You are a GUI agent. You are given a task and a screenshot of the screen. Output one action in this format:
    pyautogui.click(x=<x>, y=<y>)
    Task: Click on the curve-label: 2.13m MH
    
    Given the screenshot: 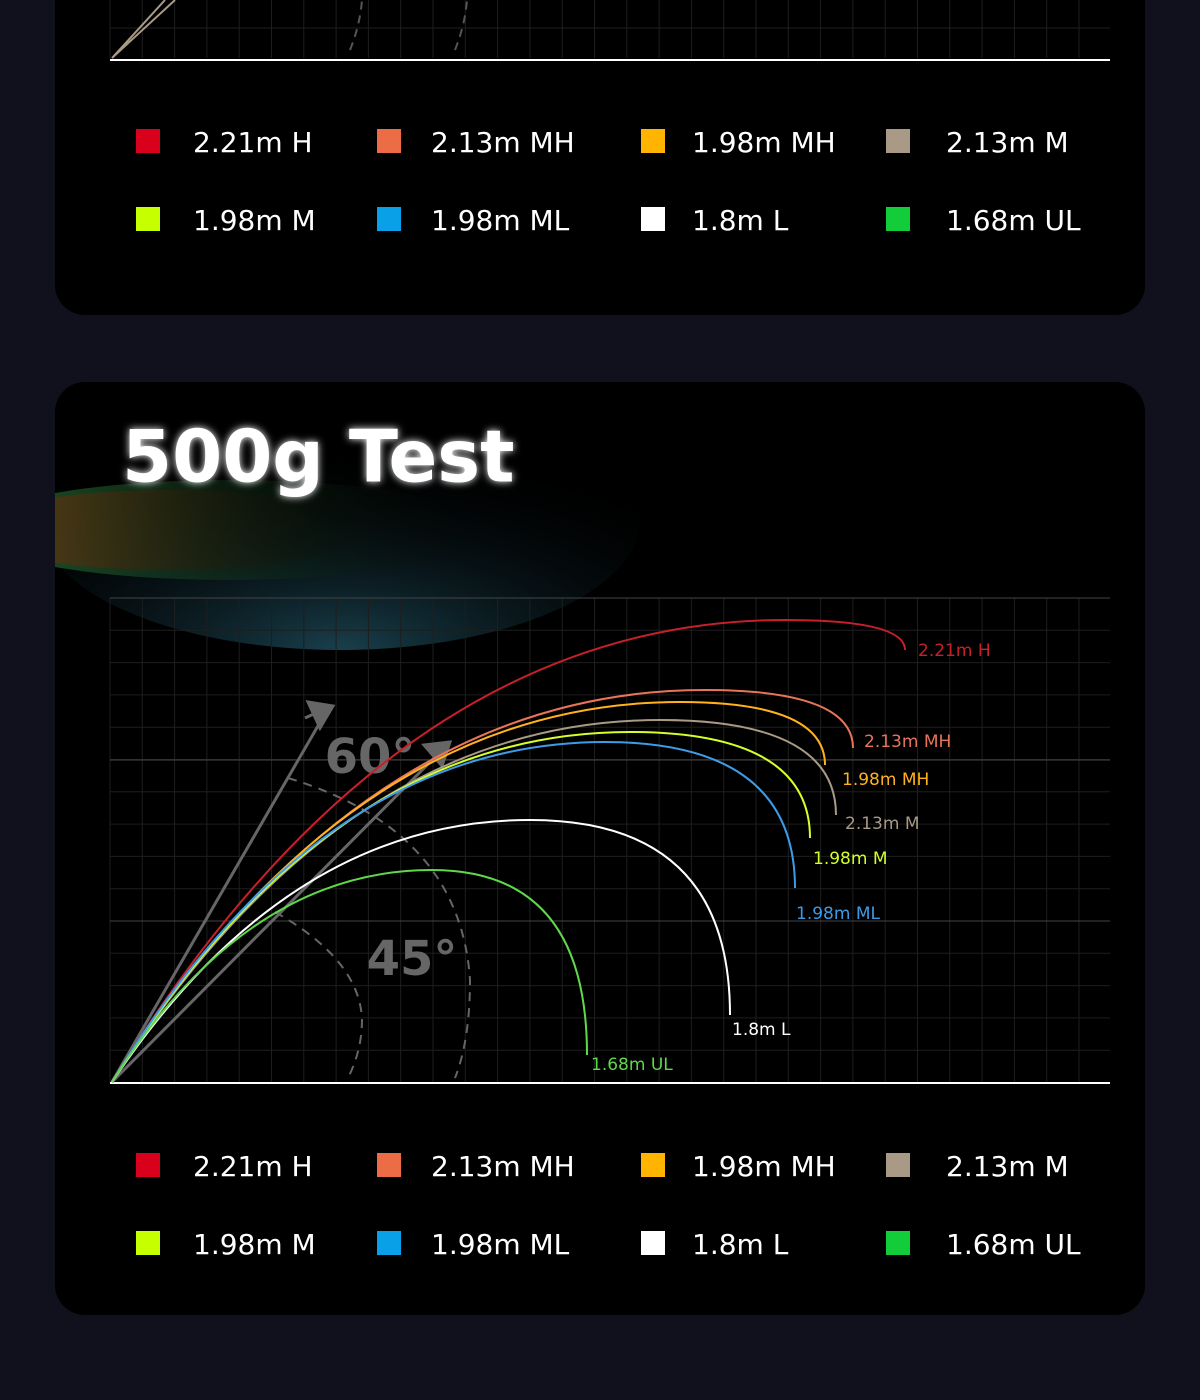 What is the action you would take?
    pyautogui.click(x=907, y=742)
    